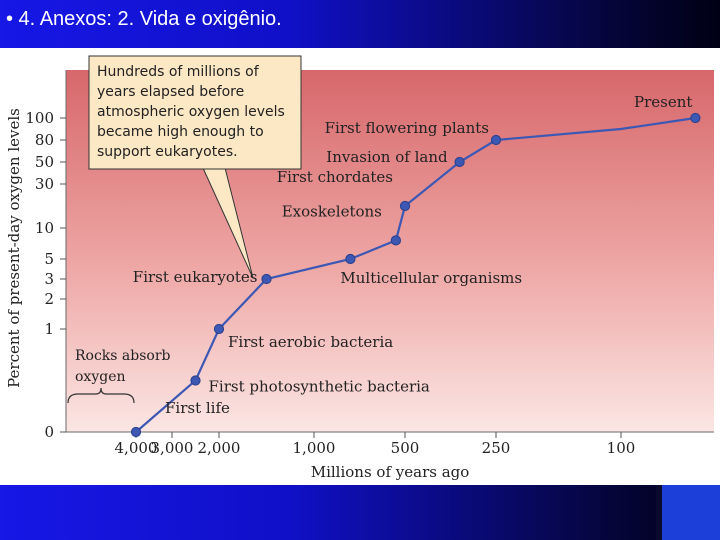 The height and width of the screenshot is (540, 720). Describe the element at coordinates (431, 278) in the screenshot. I see `point-label: Multicellular organisms` at that location.